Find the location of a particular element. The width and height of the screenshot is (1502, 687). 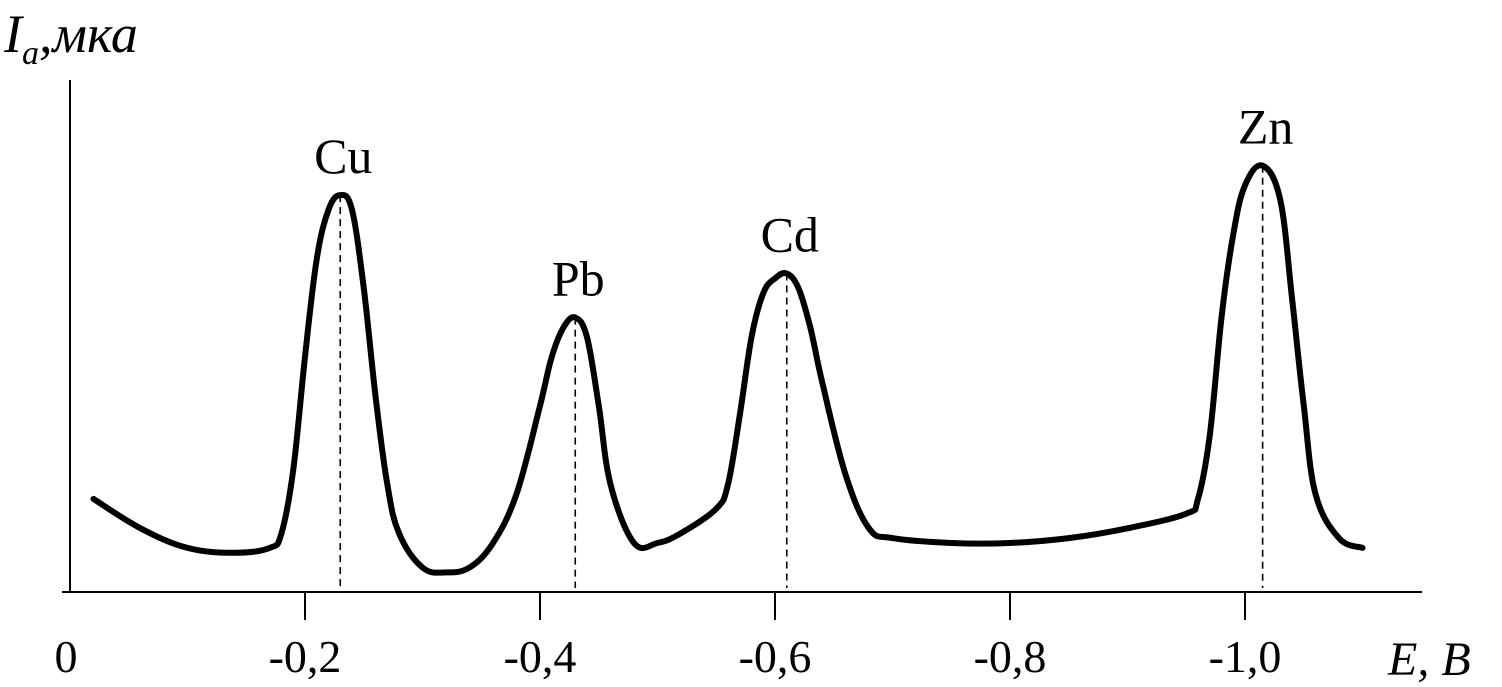

peak-label: Cu is located at coordinates (343, 156).